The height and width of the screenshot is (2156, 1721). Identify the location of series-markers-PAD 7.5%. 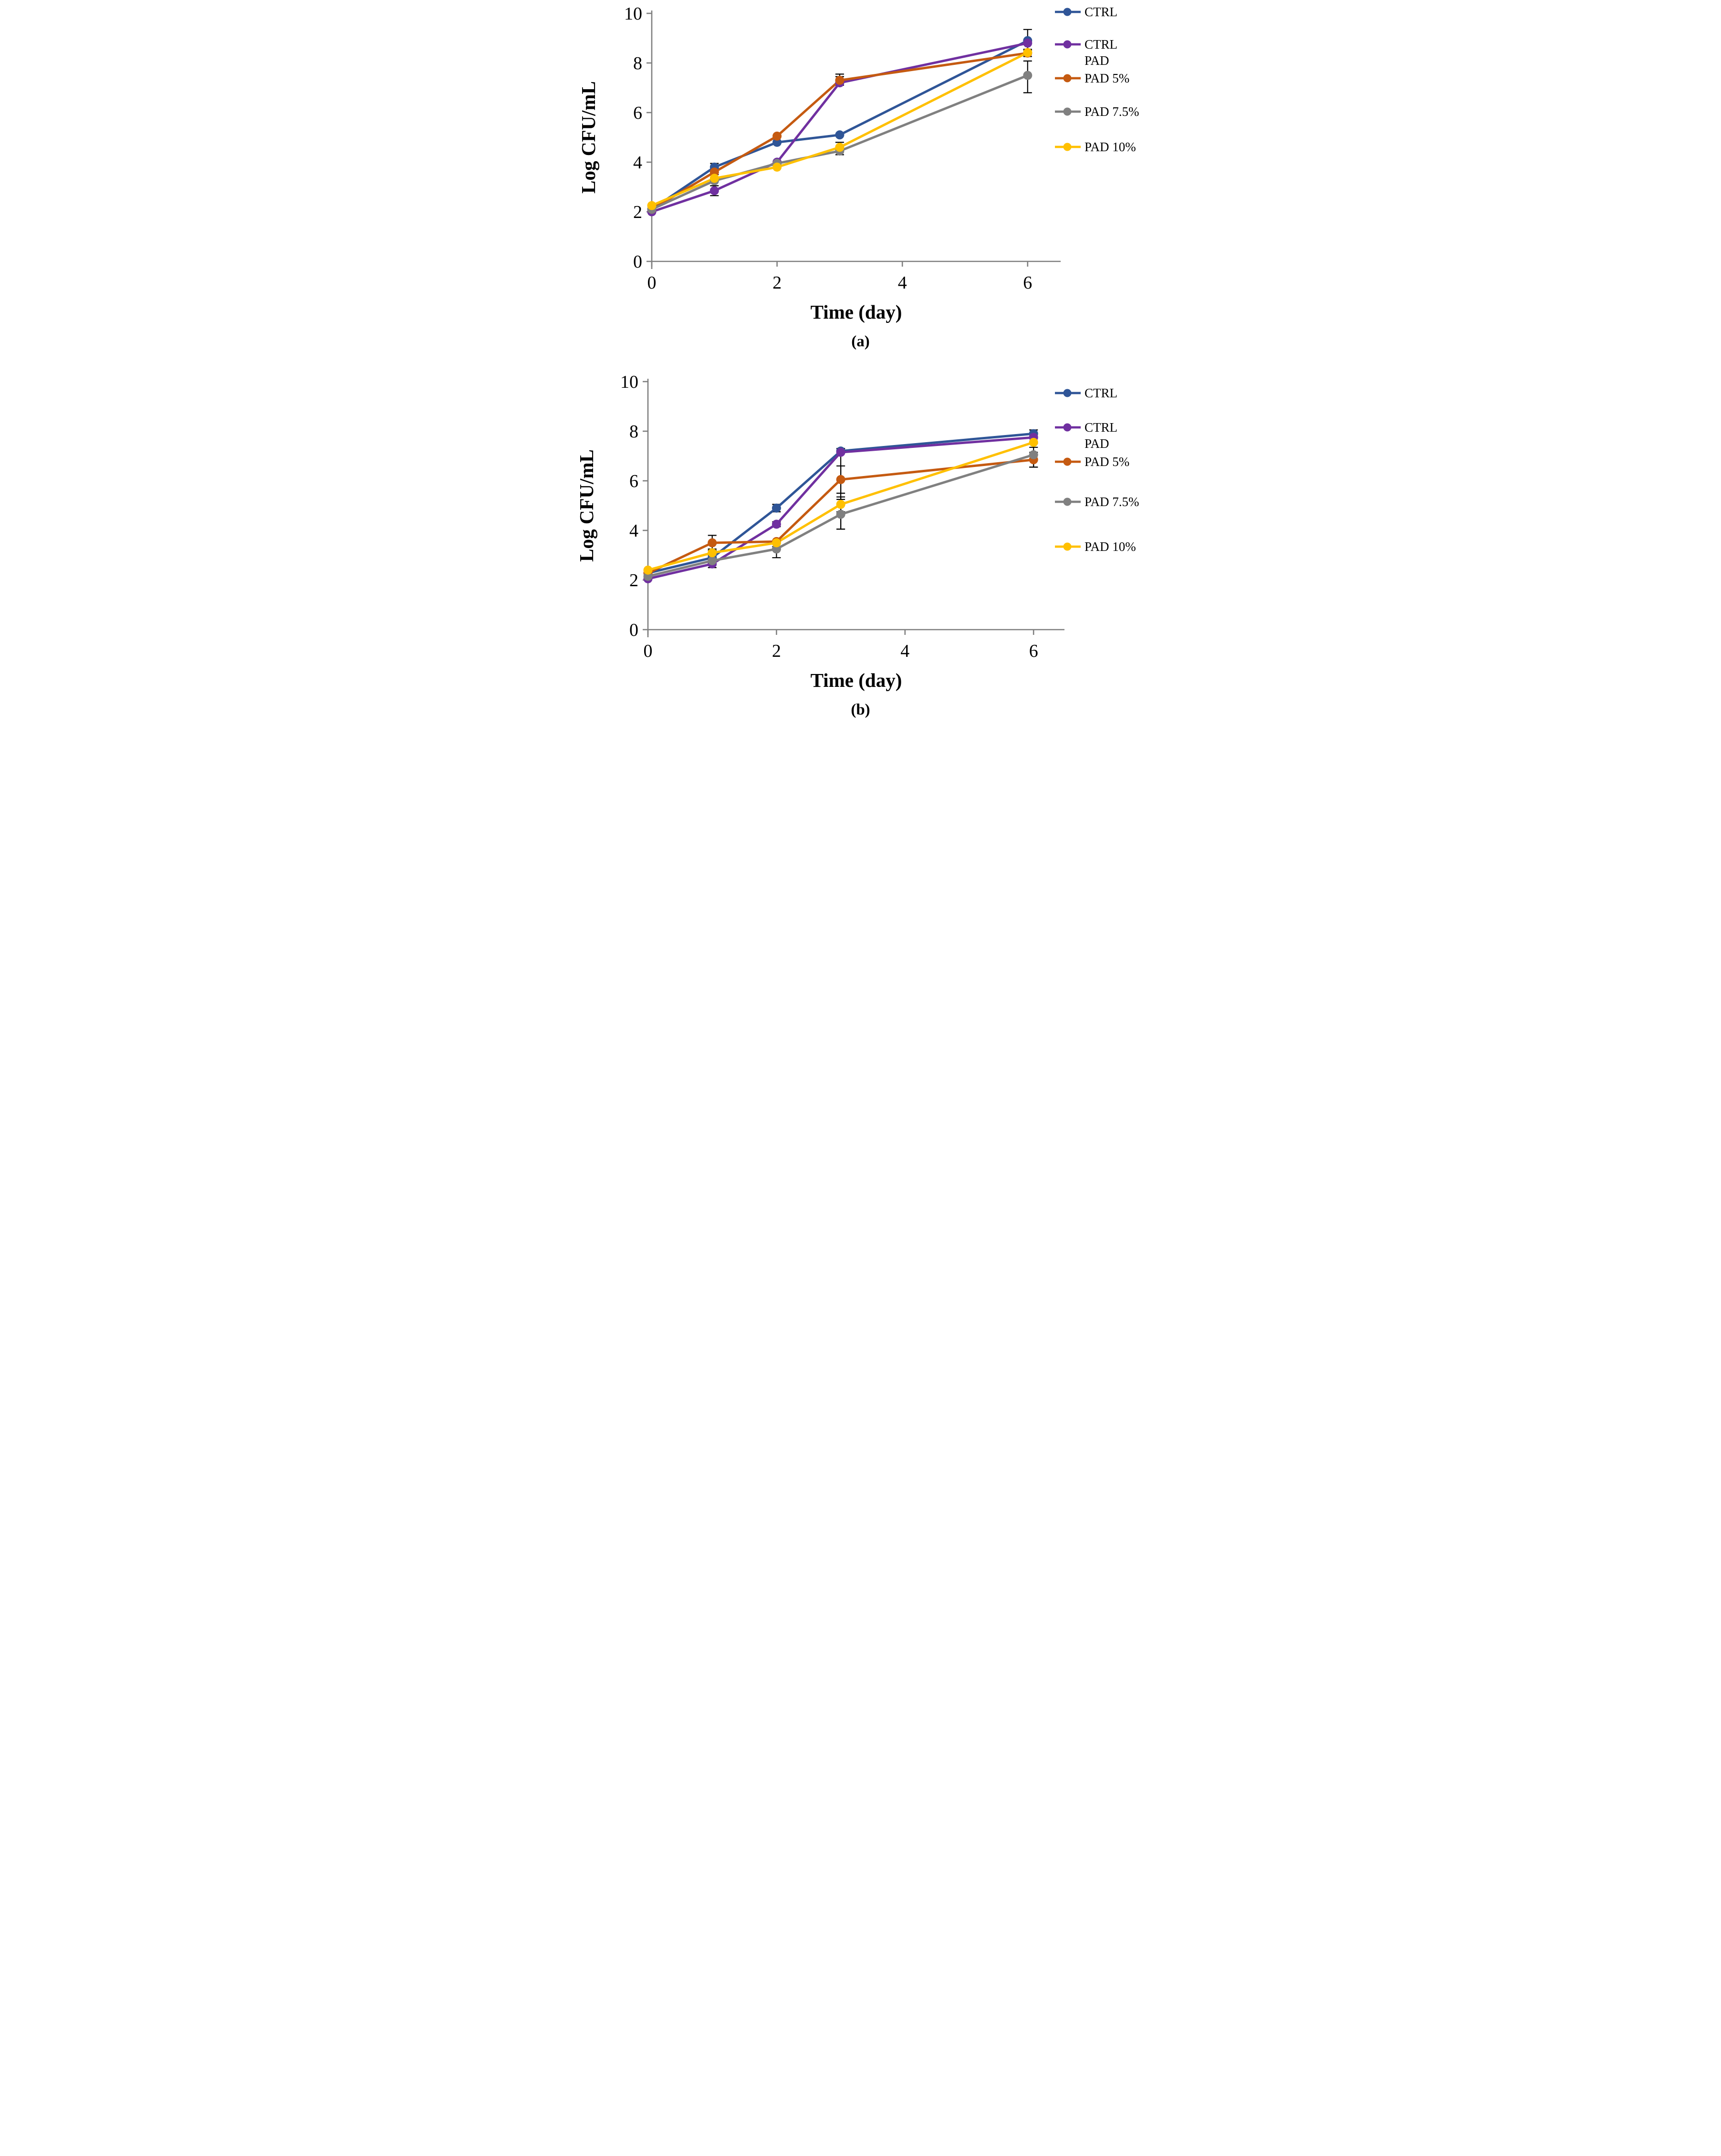
(840, 515).